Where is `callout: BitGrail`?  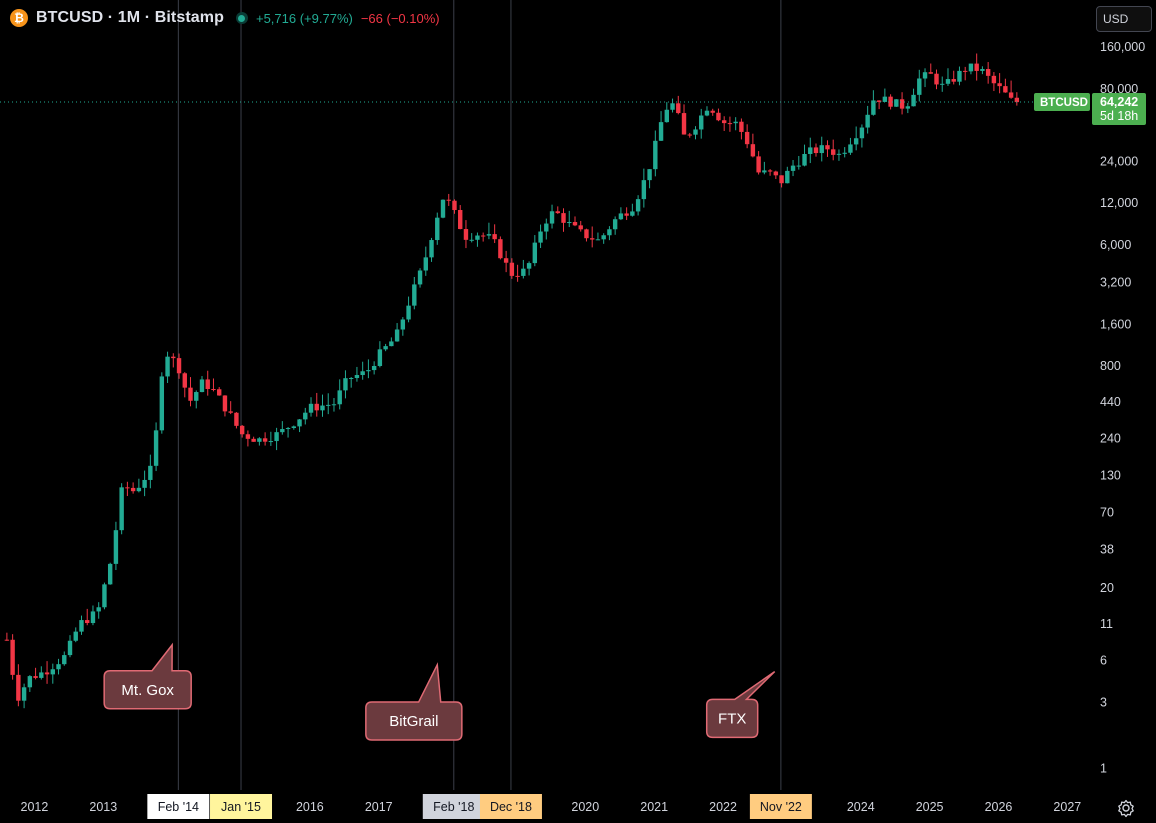 callout: BitGrail is located at coordinates (414, 701).